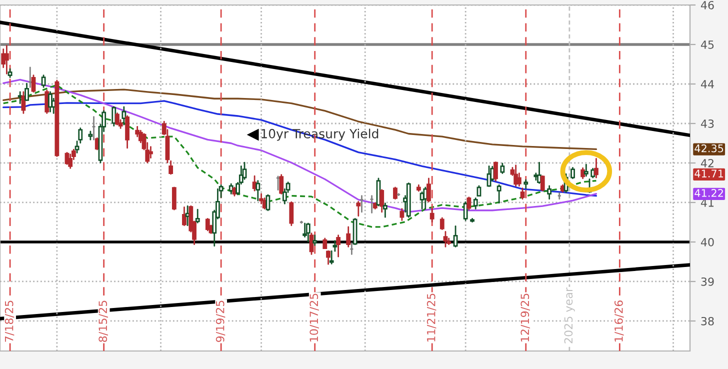 Image resolution: width=728 pixels, height=369 pixels. Describe the element at coordinates (314, 318) in the screenshot. I see `x-tick-label: 10/17/25` at that location.